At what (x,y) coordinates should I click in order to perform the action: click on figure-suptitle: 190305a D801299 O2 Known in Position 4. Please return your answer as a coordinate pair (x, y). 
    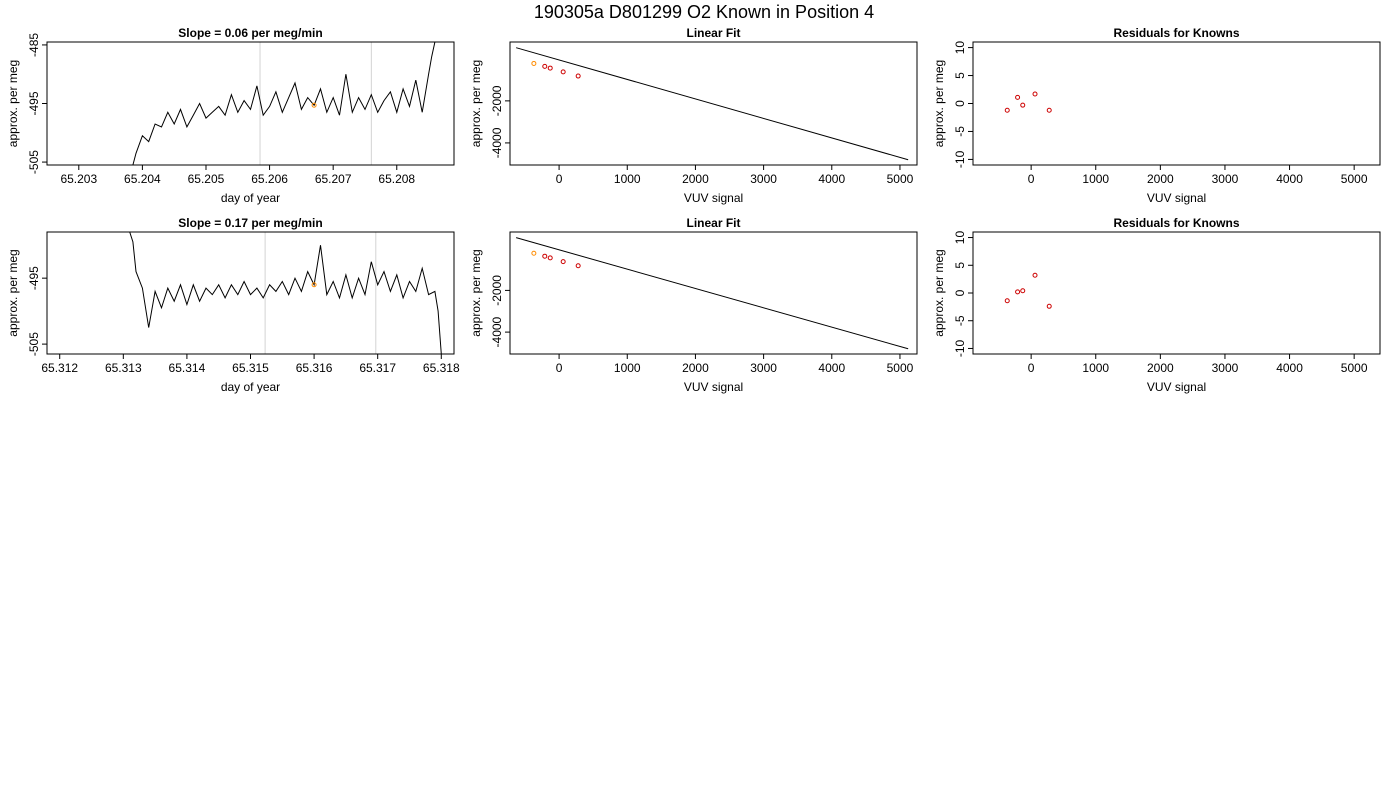
    Looking at the image, I should click on (704, 12).